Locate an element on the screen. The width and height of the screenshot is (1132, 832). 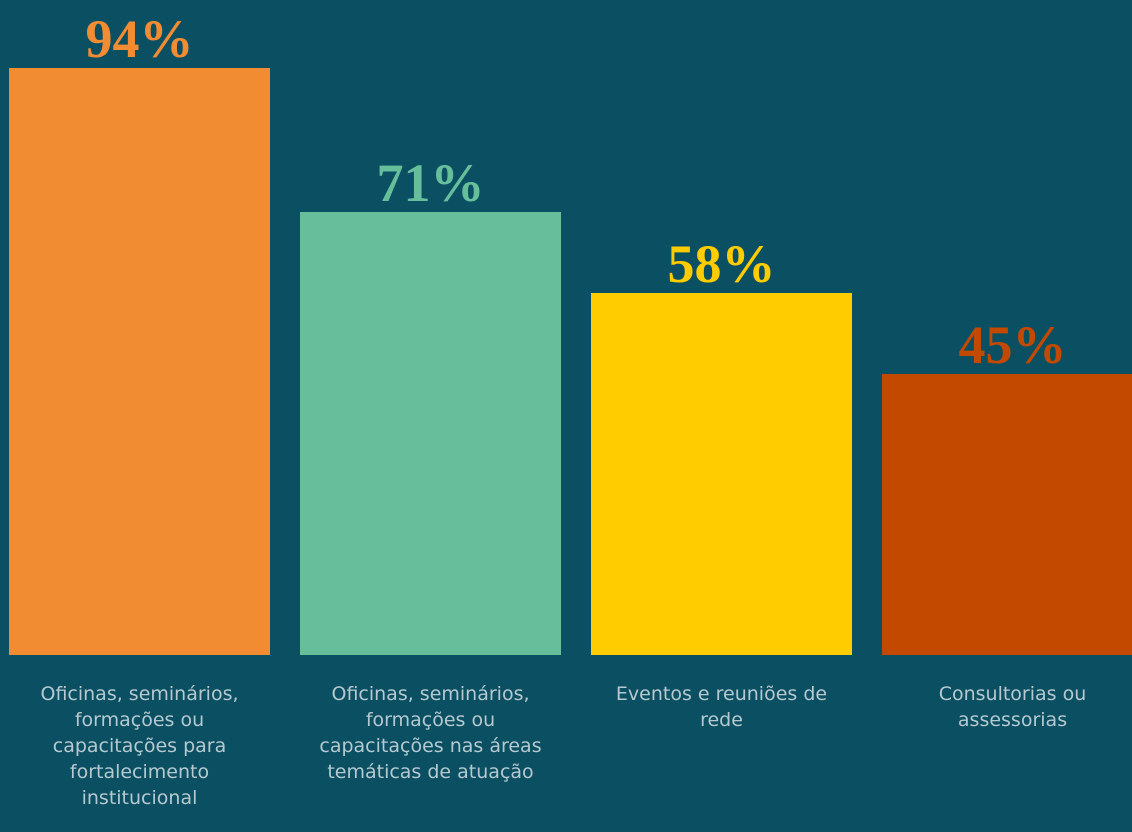
value-label-3: 58% is located at coordinates (721, 264).